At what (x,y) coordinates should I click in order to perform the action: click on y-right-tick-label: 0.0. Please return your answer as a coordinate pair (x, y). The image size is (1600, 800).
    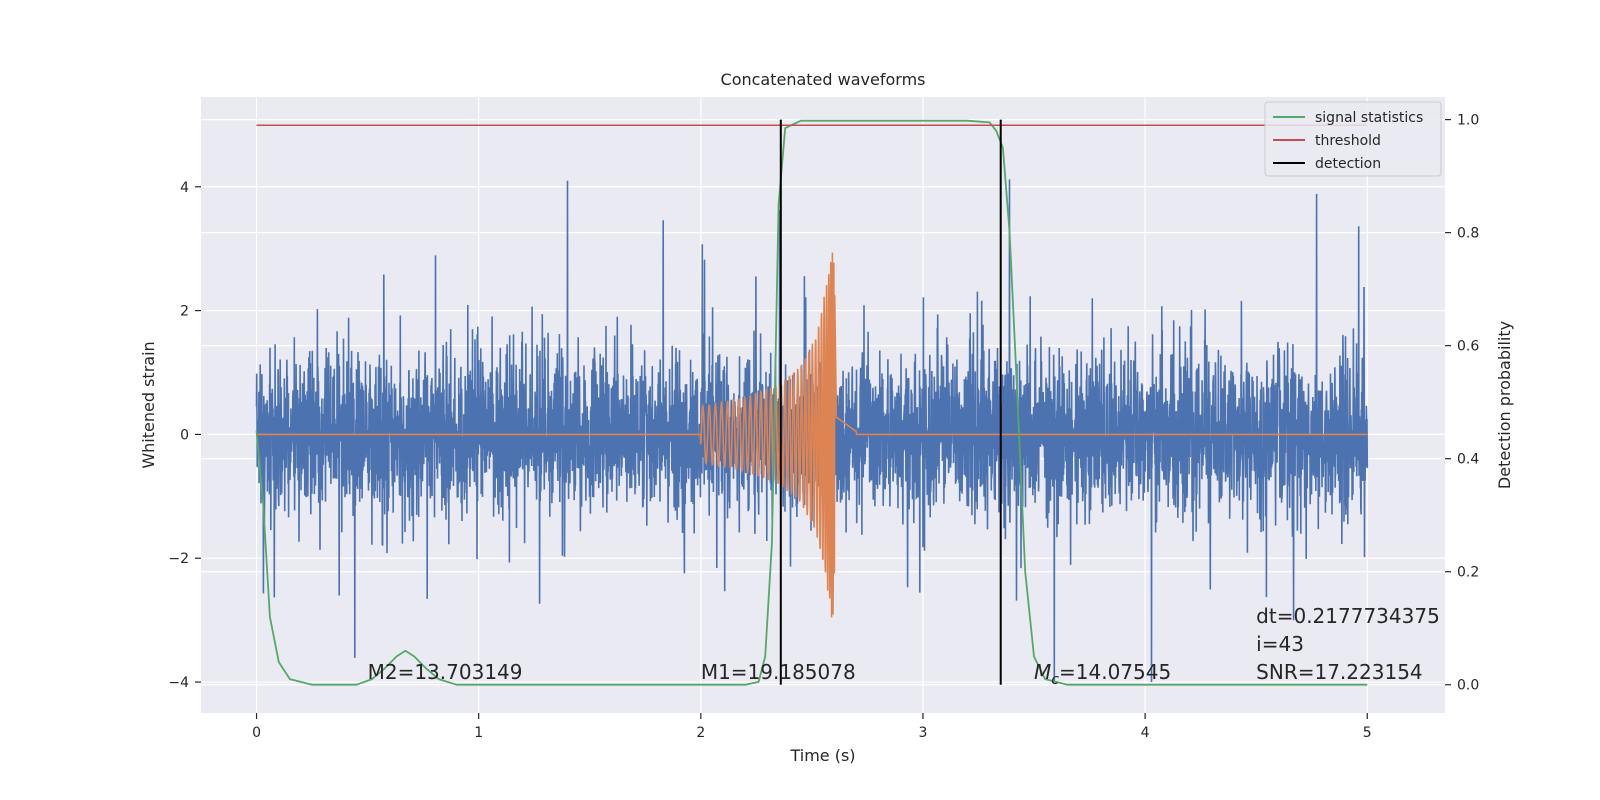
    Looking at the image, I should click on (1468, 686).